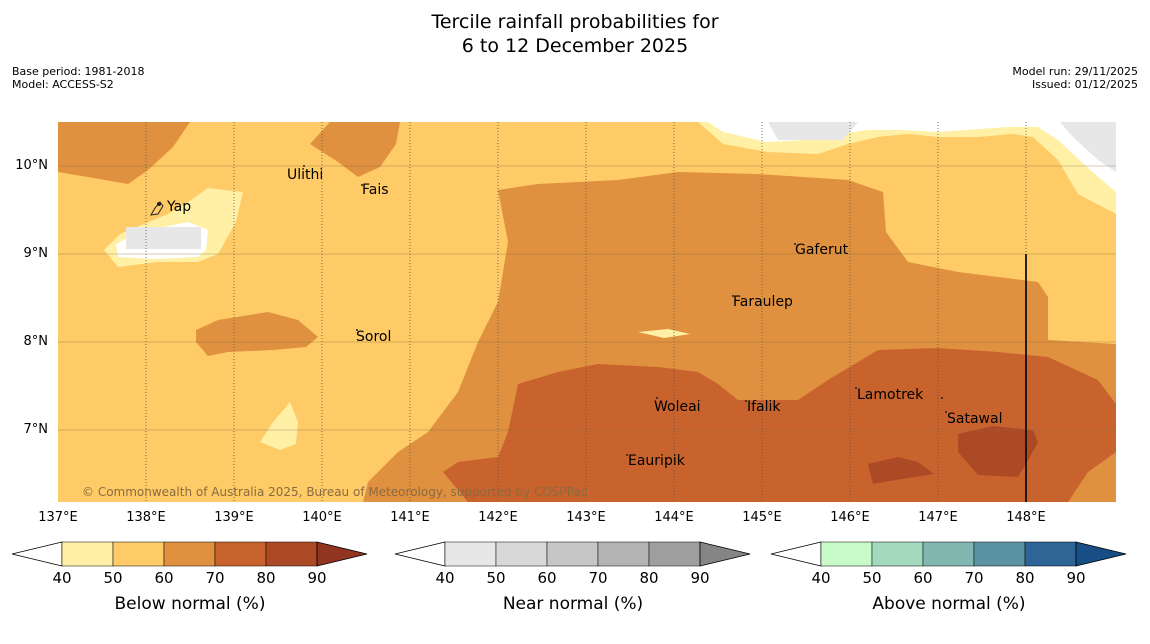 The width and height of the screenshot is (1150, 644). Describe the element at coordinates (897, 554) in the screenshot. I see `colorbar-above-seg2` at that location.